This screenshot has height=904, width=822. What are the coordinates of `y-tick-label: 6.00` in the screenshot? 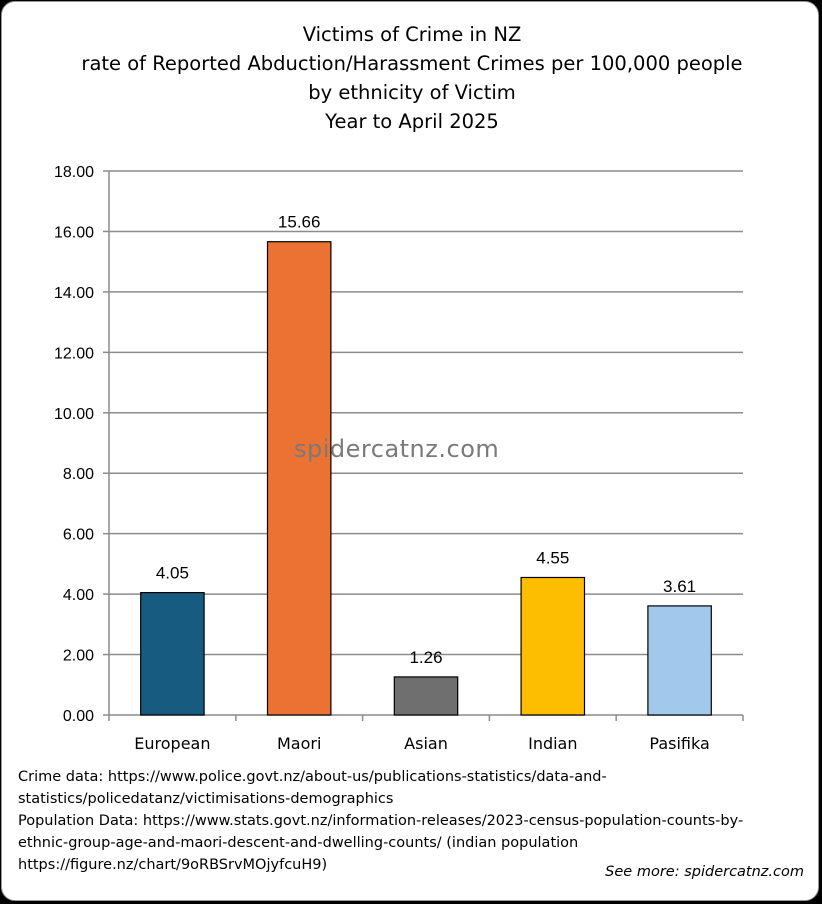 It's located at (78, 535).